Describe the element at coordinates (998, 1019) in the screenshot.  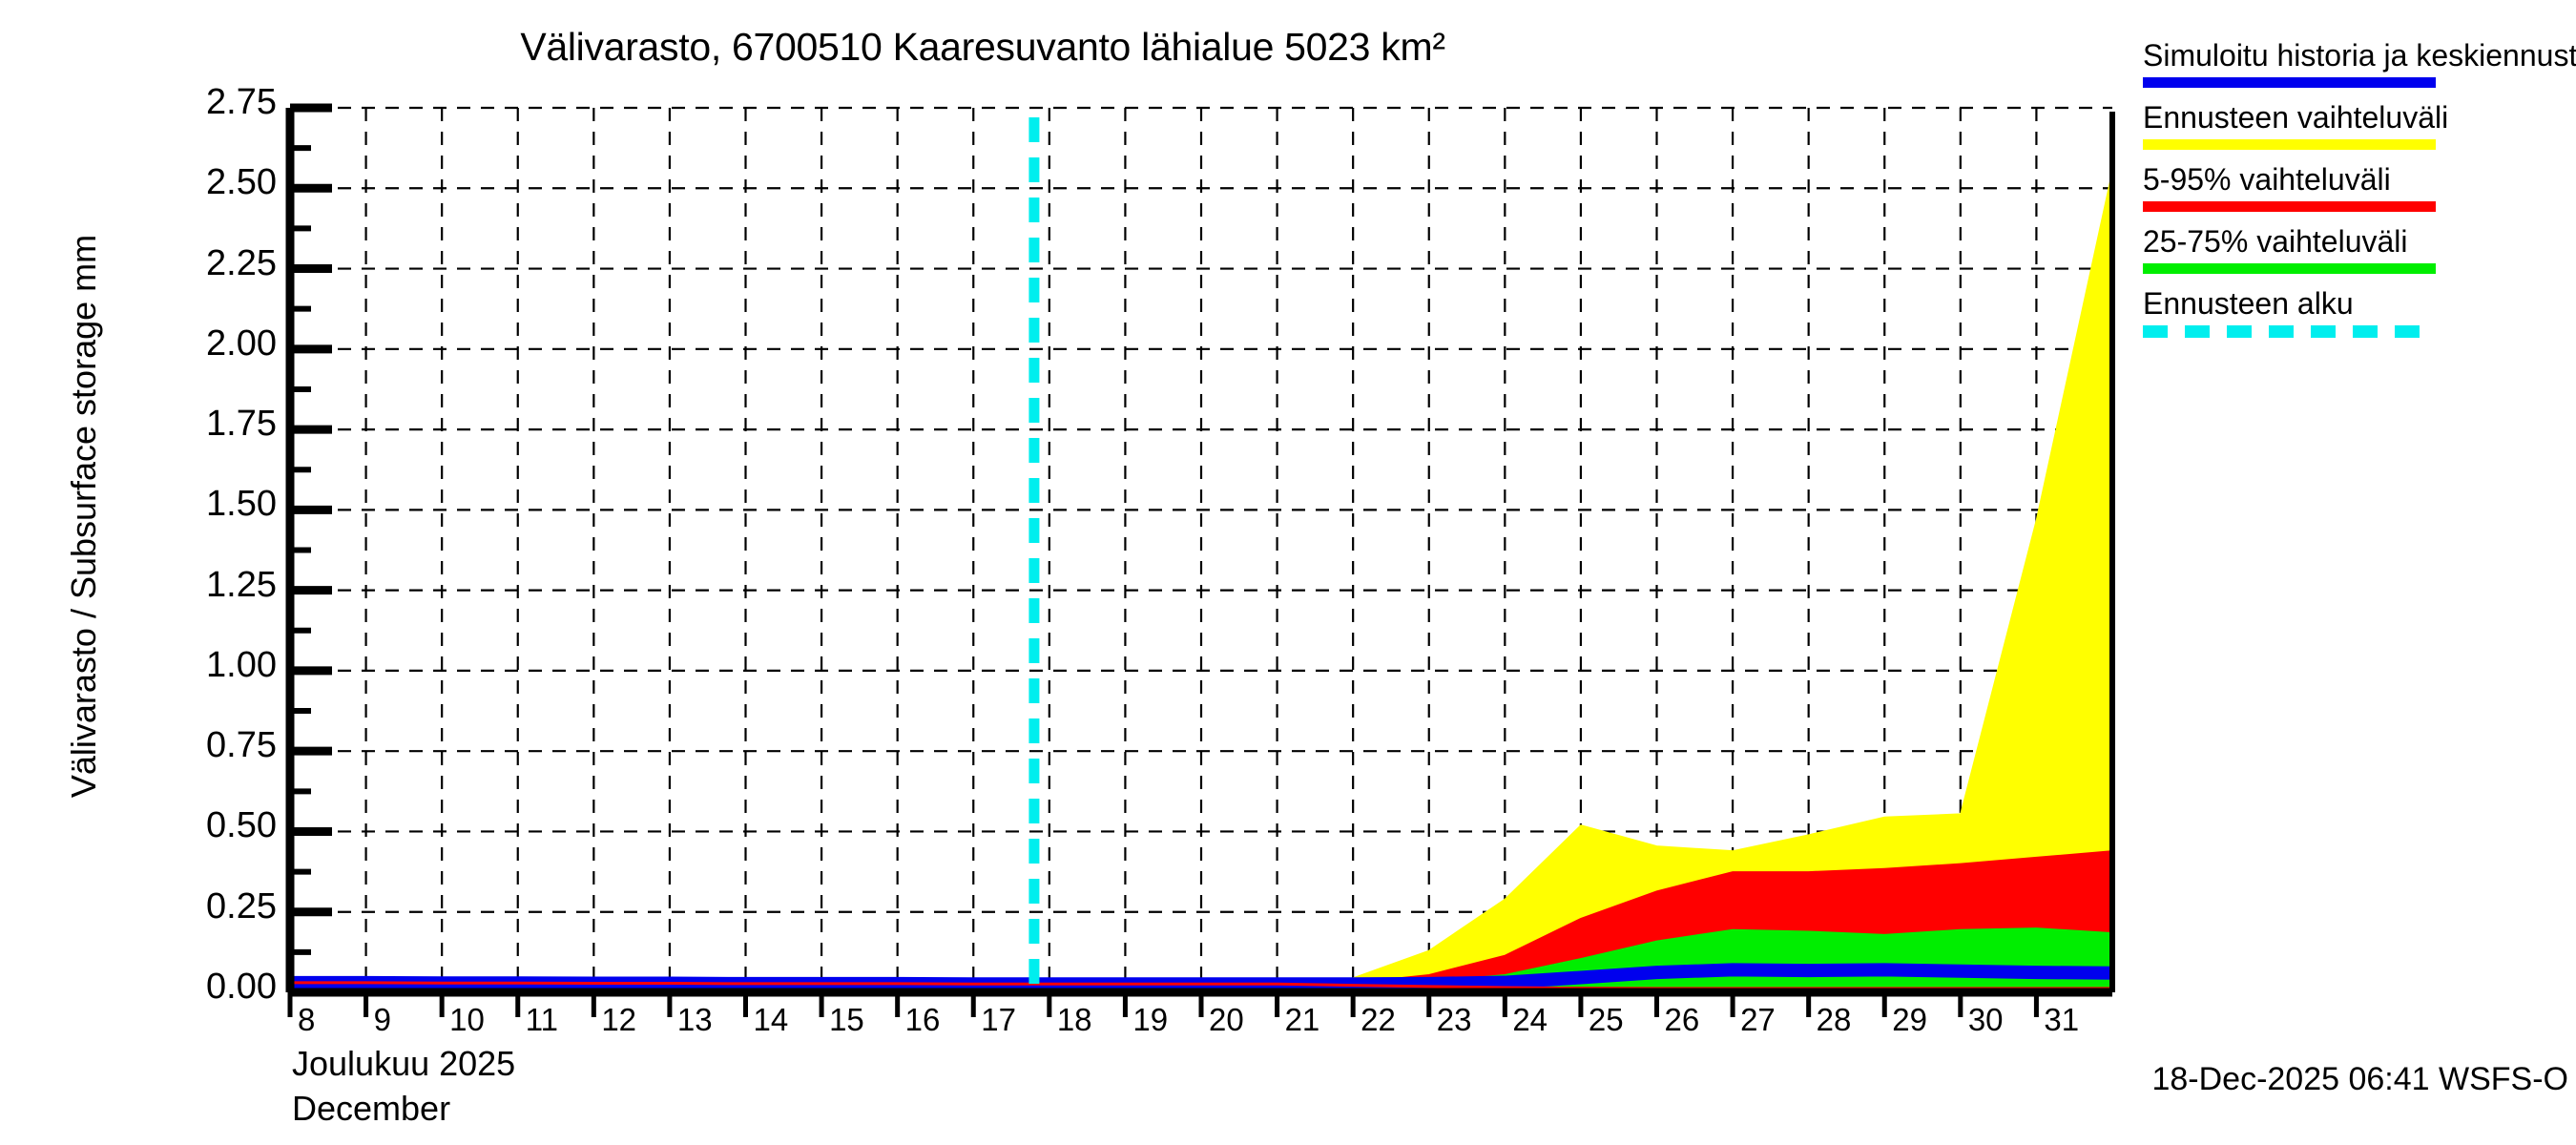
I see `x-tick-label: 17` at that location.